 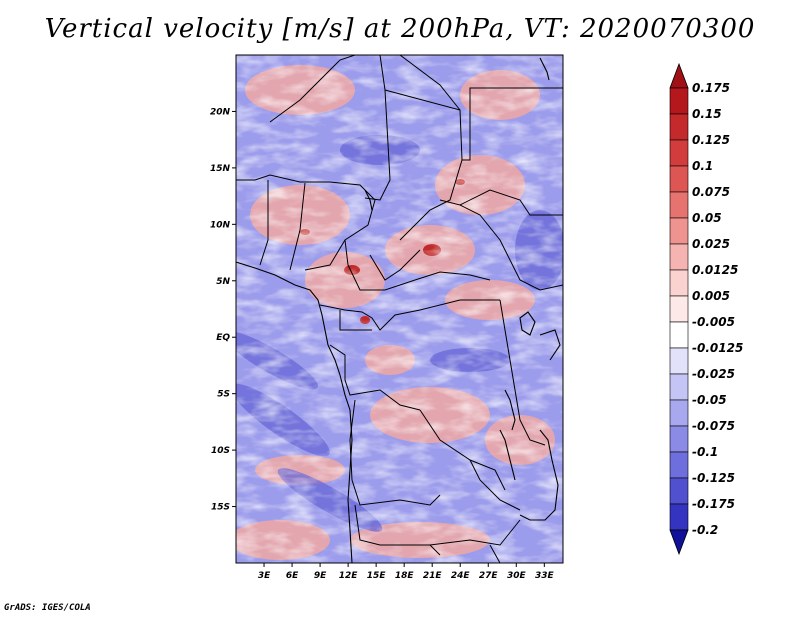 I want to click on lat-tick-label: 15N, so click(x=220, y=169).